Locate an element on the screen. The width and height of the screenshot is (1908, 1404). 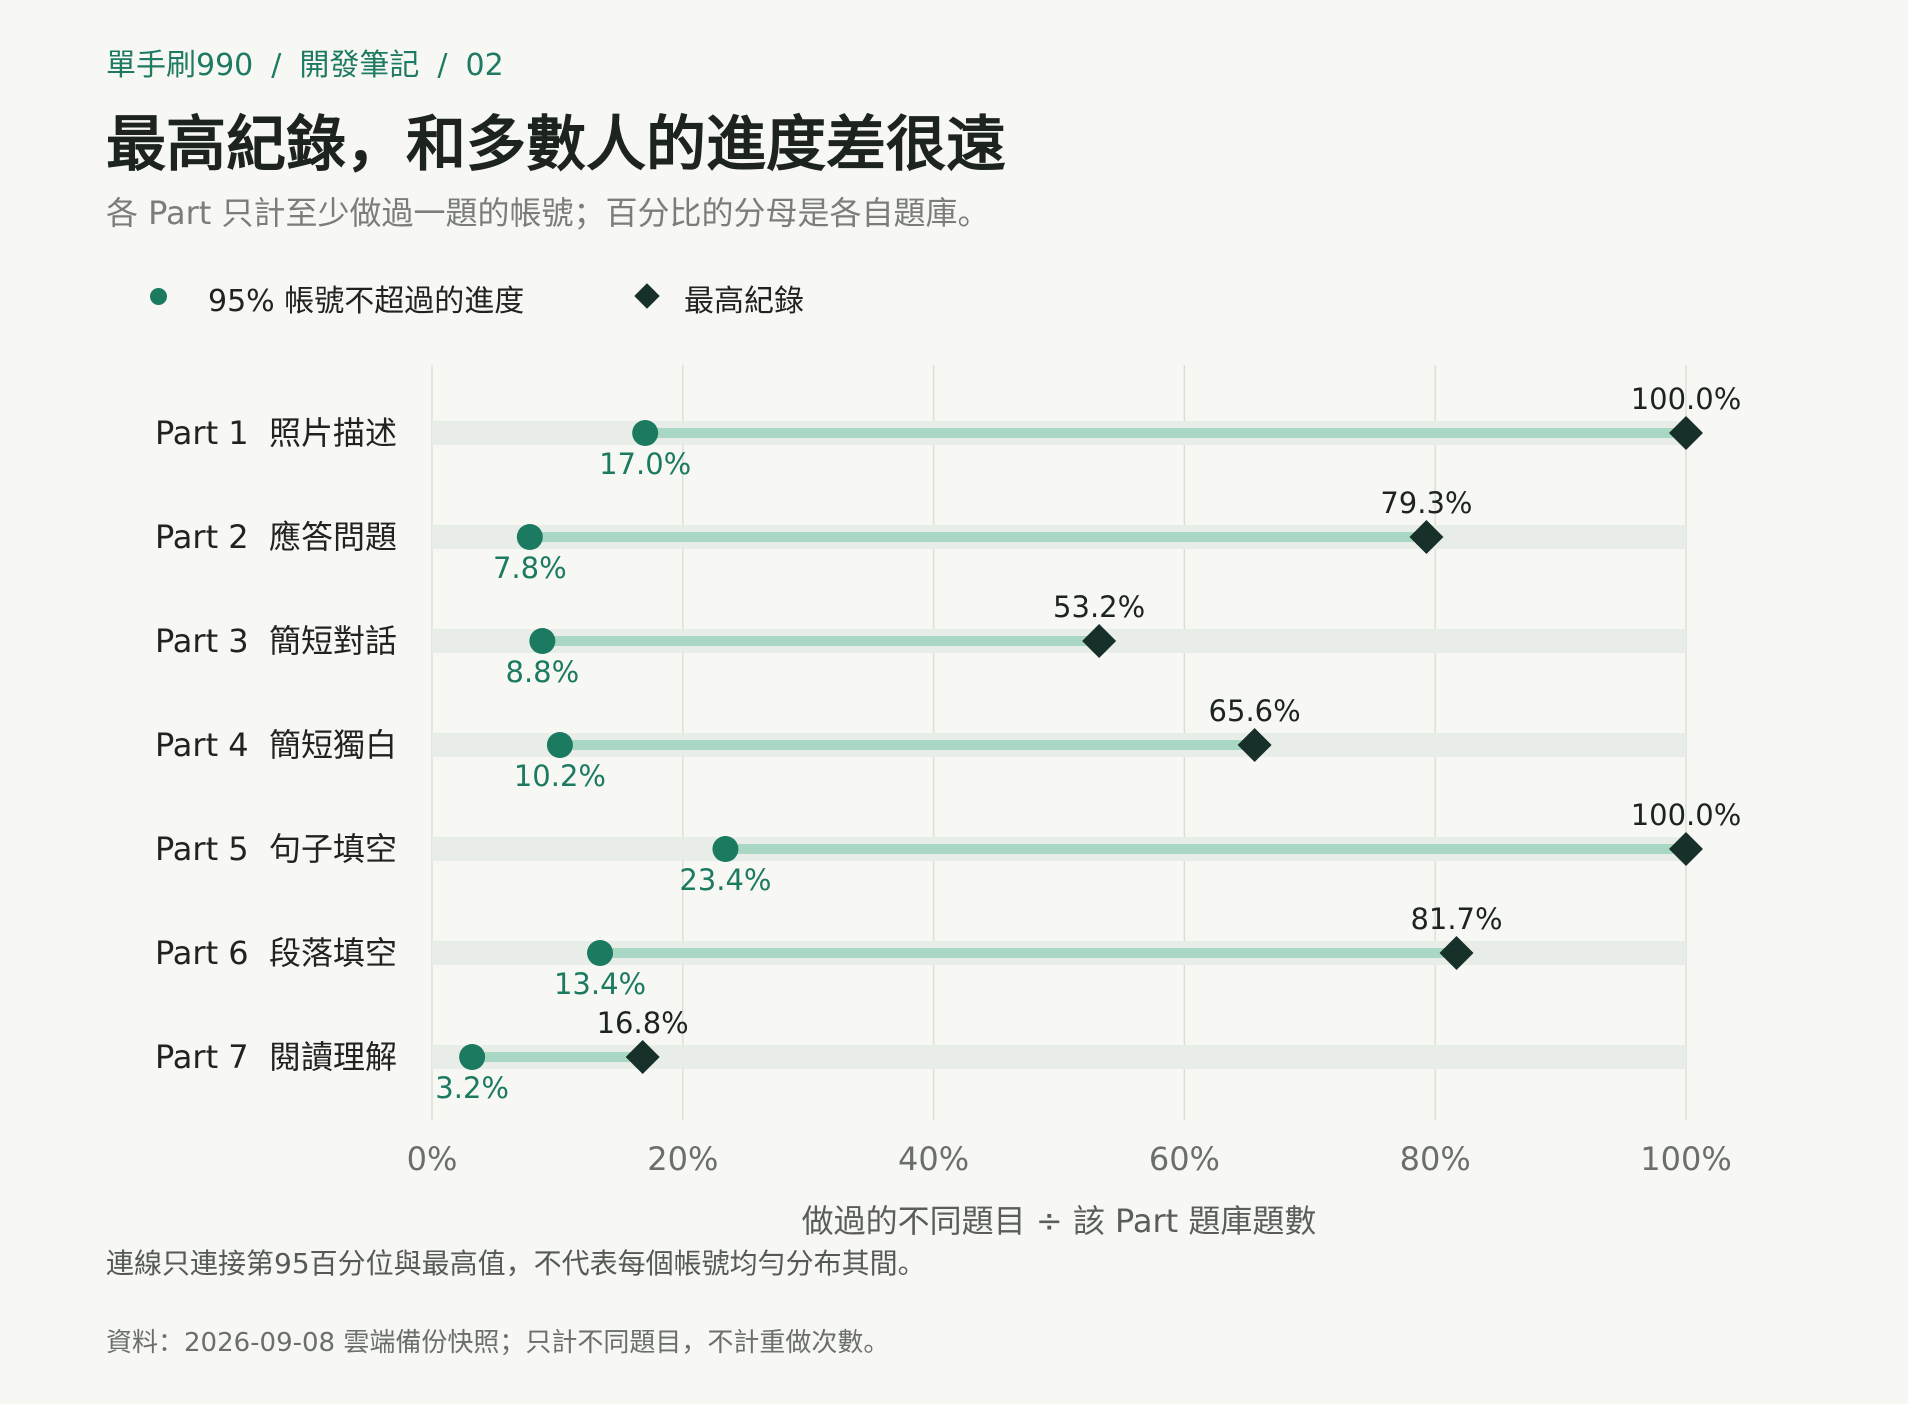
x-tick-label: 100% is located at coordinates (1685, 1159).